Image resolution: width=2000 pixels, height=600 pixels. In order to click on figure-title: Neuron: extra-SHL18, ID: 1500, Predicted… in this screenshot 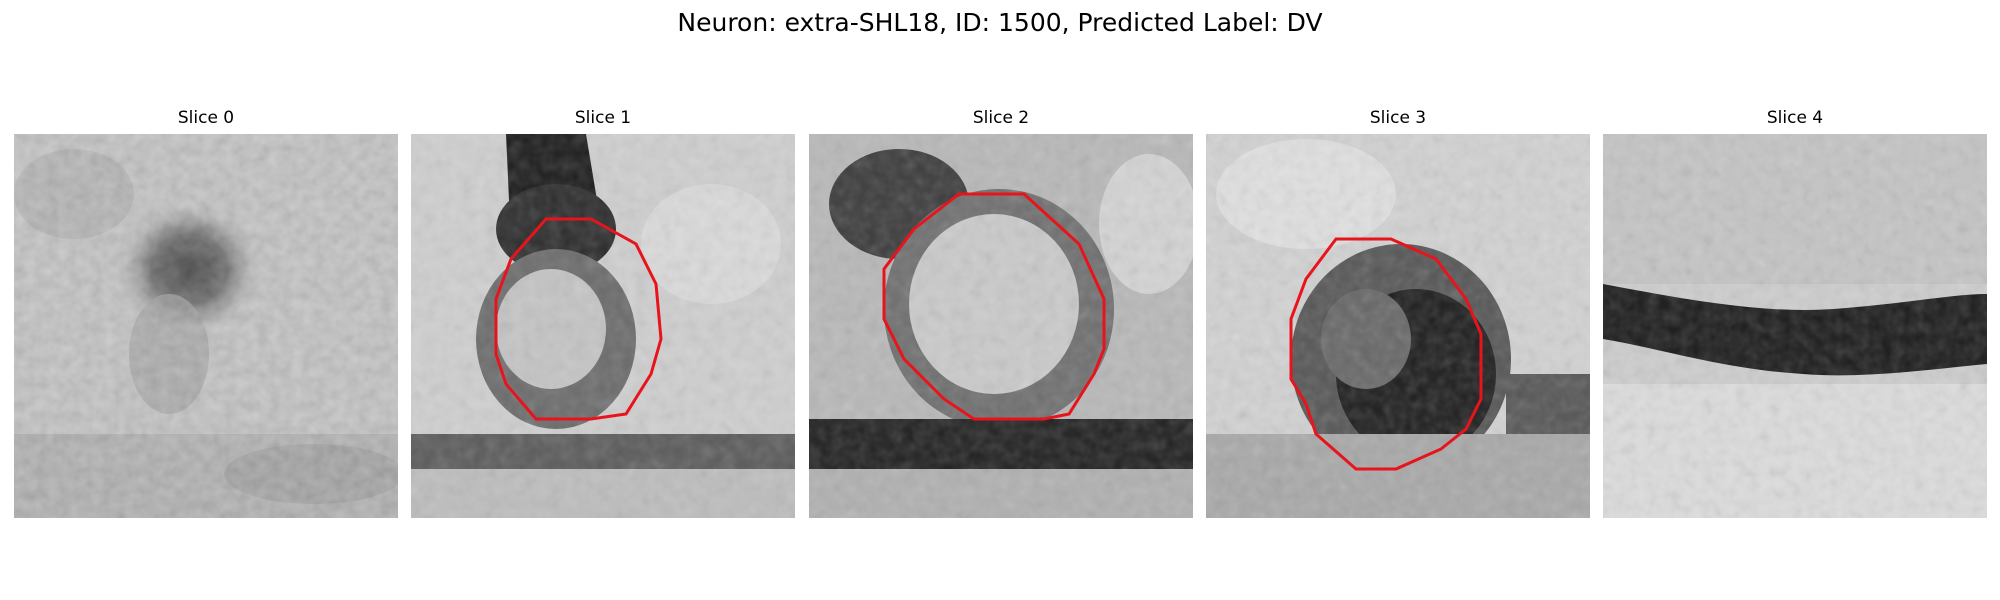, I will do `click(1000, 22)`.